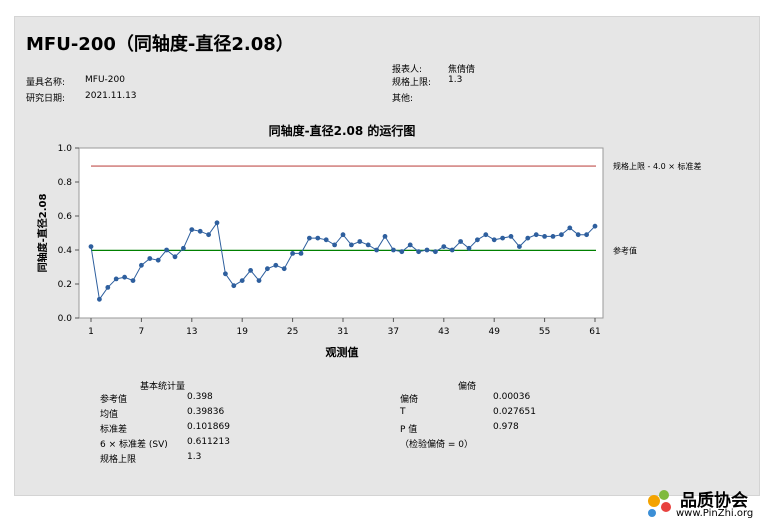 The height and width of the screenshot is (525, 764). What do you see at coordinates (200, 397) in the screenshot?
I see `stat-value: 0.398` at bounding box center [200, 397].